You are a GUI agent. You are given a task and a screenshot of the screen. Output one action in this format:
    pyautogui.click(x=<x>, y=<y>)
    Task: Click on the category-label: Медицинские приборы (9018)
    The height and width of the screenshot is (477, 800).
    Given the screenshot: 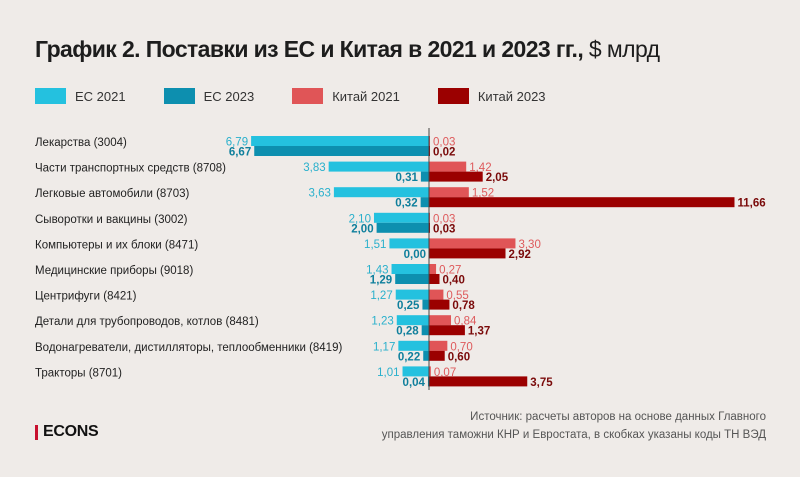 What is the action you would take?
    pyautogui.click(x=114, y=271)
    